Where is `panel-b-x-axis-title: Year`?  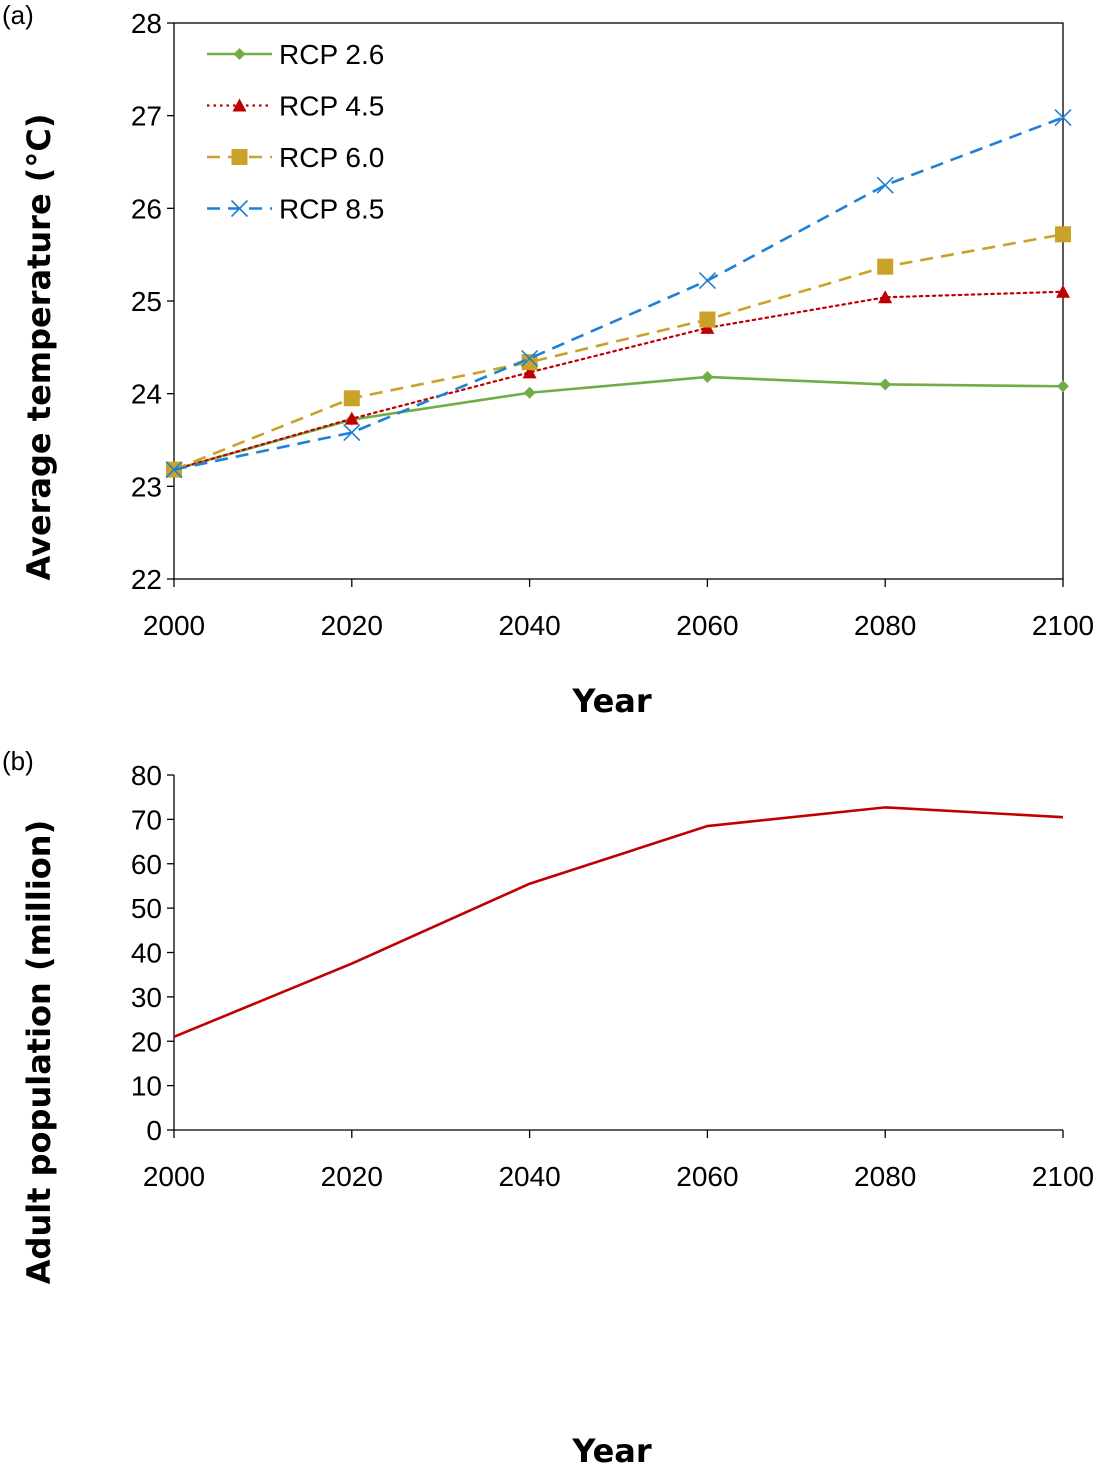
panel-b-x-axis-title: Year is located at coordinates (611, 1449).